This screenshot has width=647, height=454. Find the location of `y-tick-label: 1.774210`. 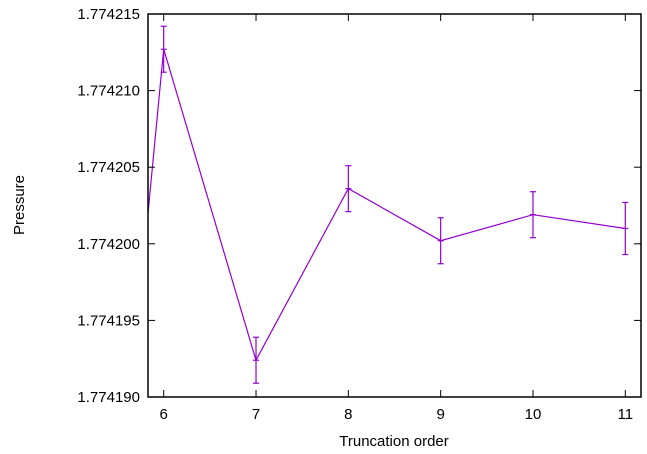

y-tick-label: 1.774210 is located at coordinates (108, 91).